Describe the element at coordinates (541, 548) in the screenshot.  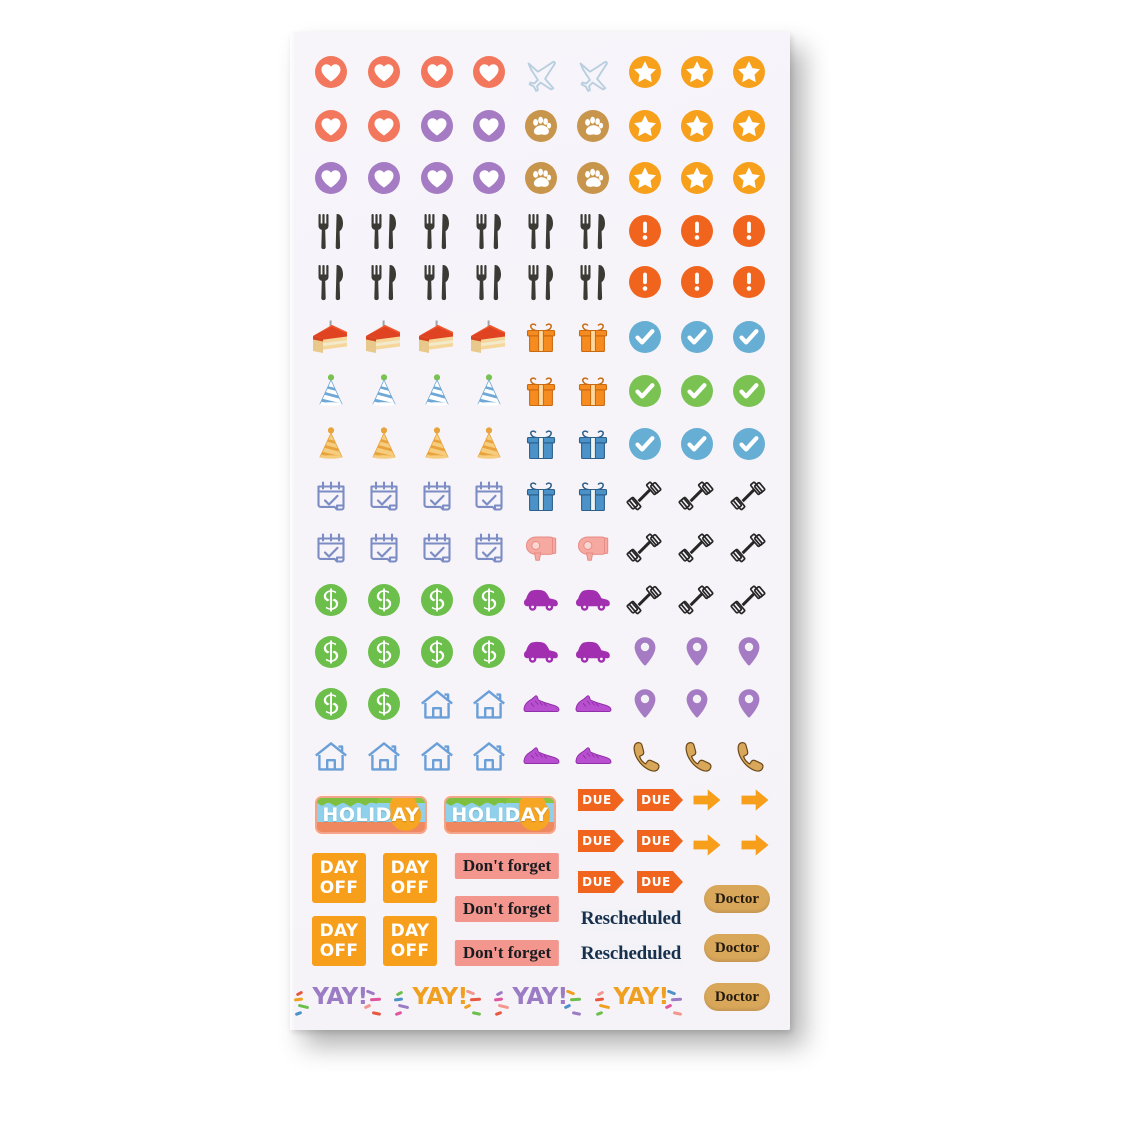
I see `icon-hair-dryer` at that location.